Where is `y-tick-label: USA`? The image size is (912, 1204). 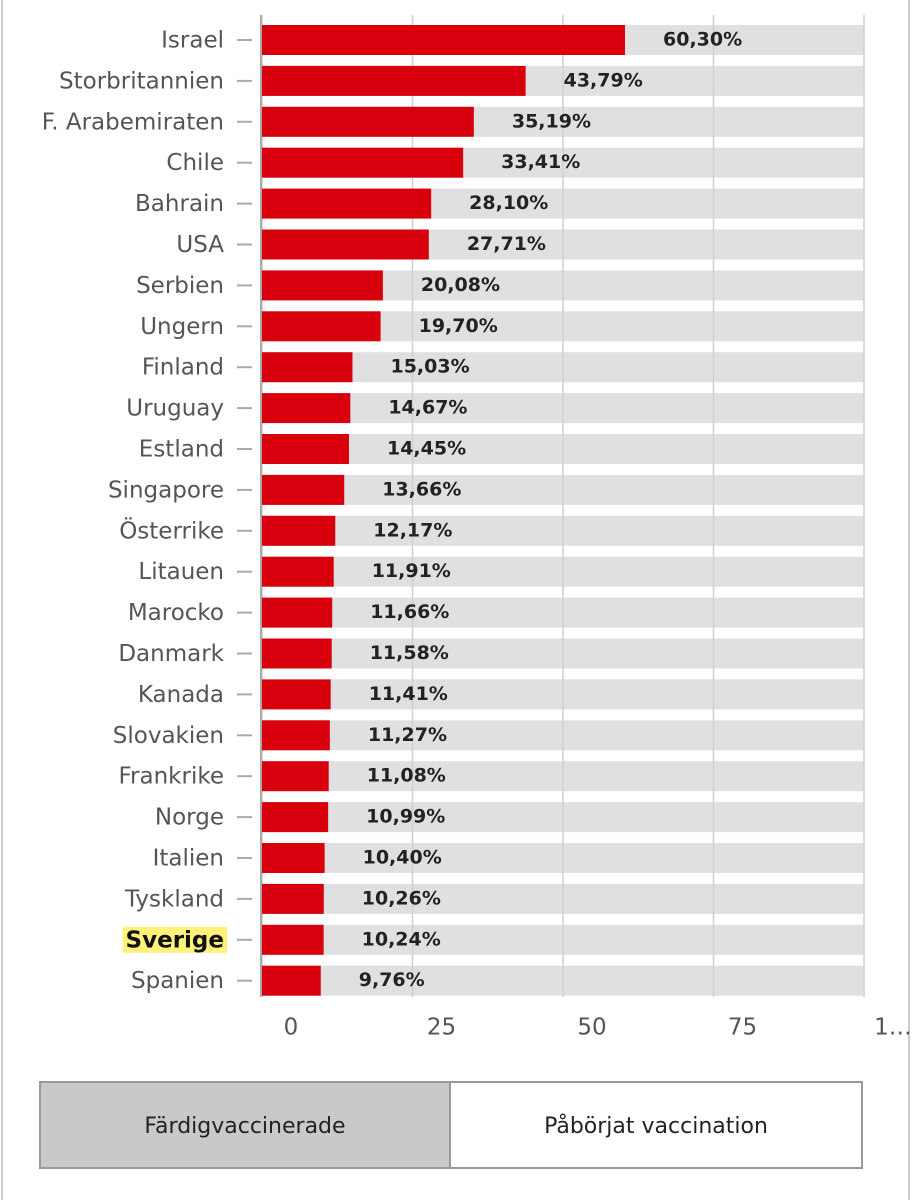 y-tick-label: USA is located at coordinates (200, 245).